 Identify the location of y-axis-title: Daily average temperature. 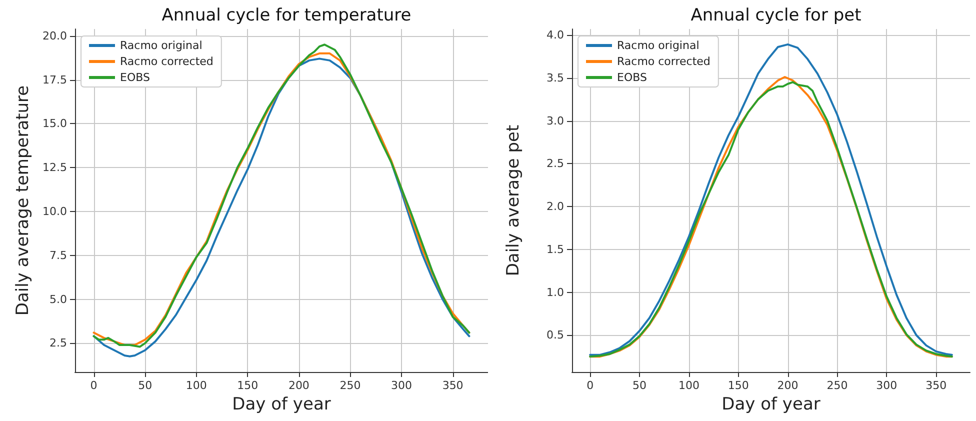
(23, 200).